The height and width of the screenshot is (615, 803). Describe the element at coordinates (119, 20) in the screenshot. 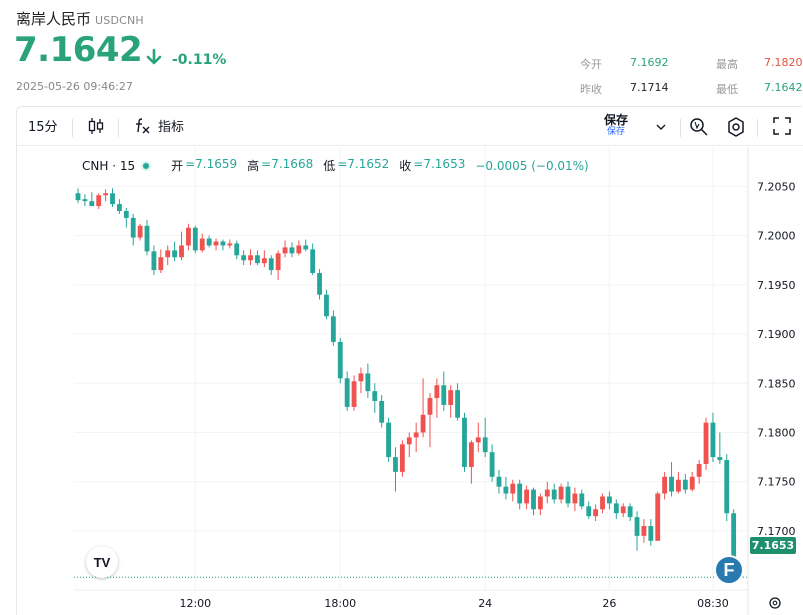

I see `symbol-code: USDCNH` at that location.